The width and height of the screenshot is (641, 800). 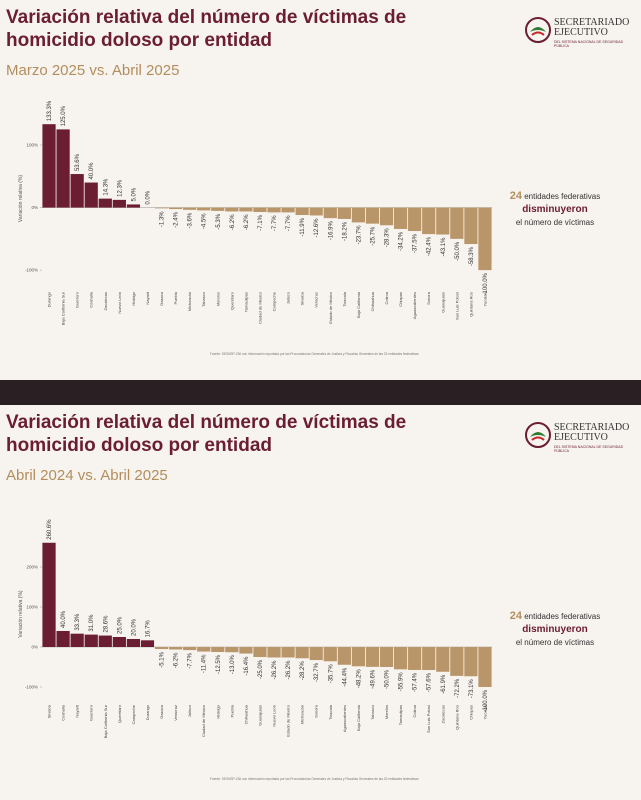 What do you see at coordinates (231, 300) in the screenshot?
I see `x-tick-label: Querétaro` at bounding box center [231, 300].